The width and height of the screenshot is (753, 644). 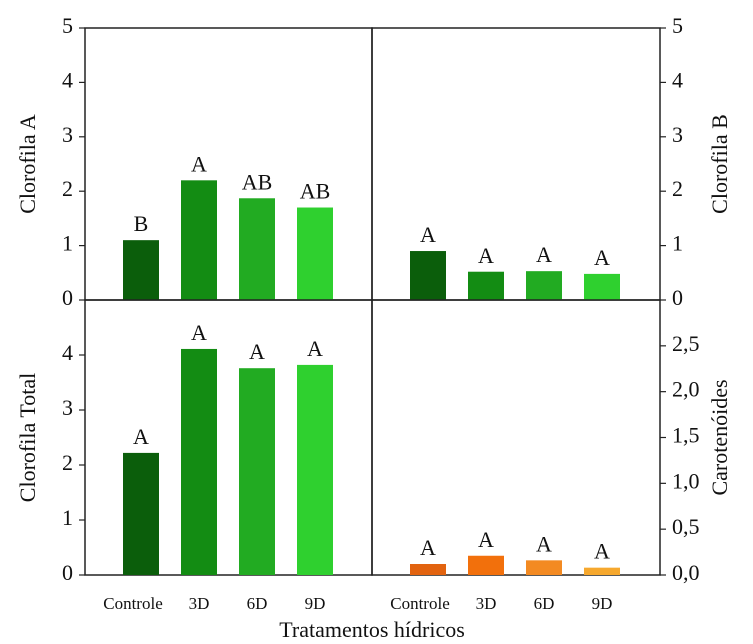 I want to click on y-axis-title: Clorofila Total, so click(x=27, y=437).